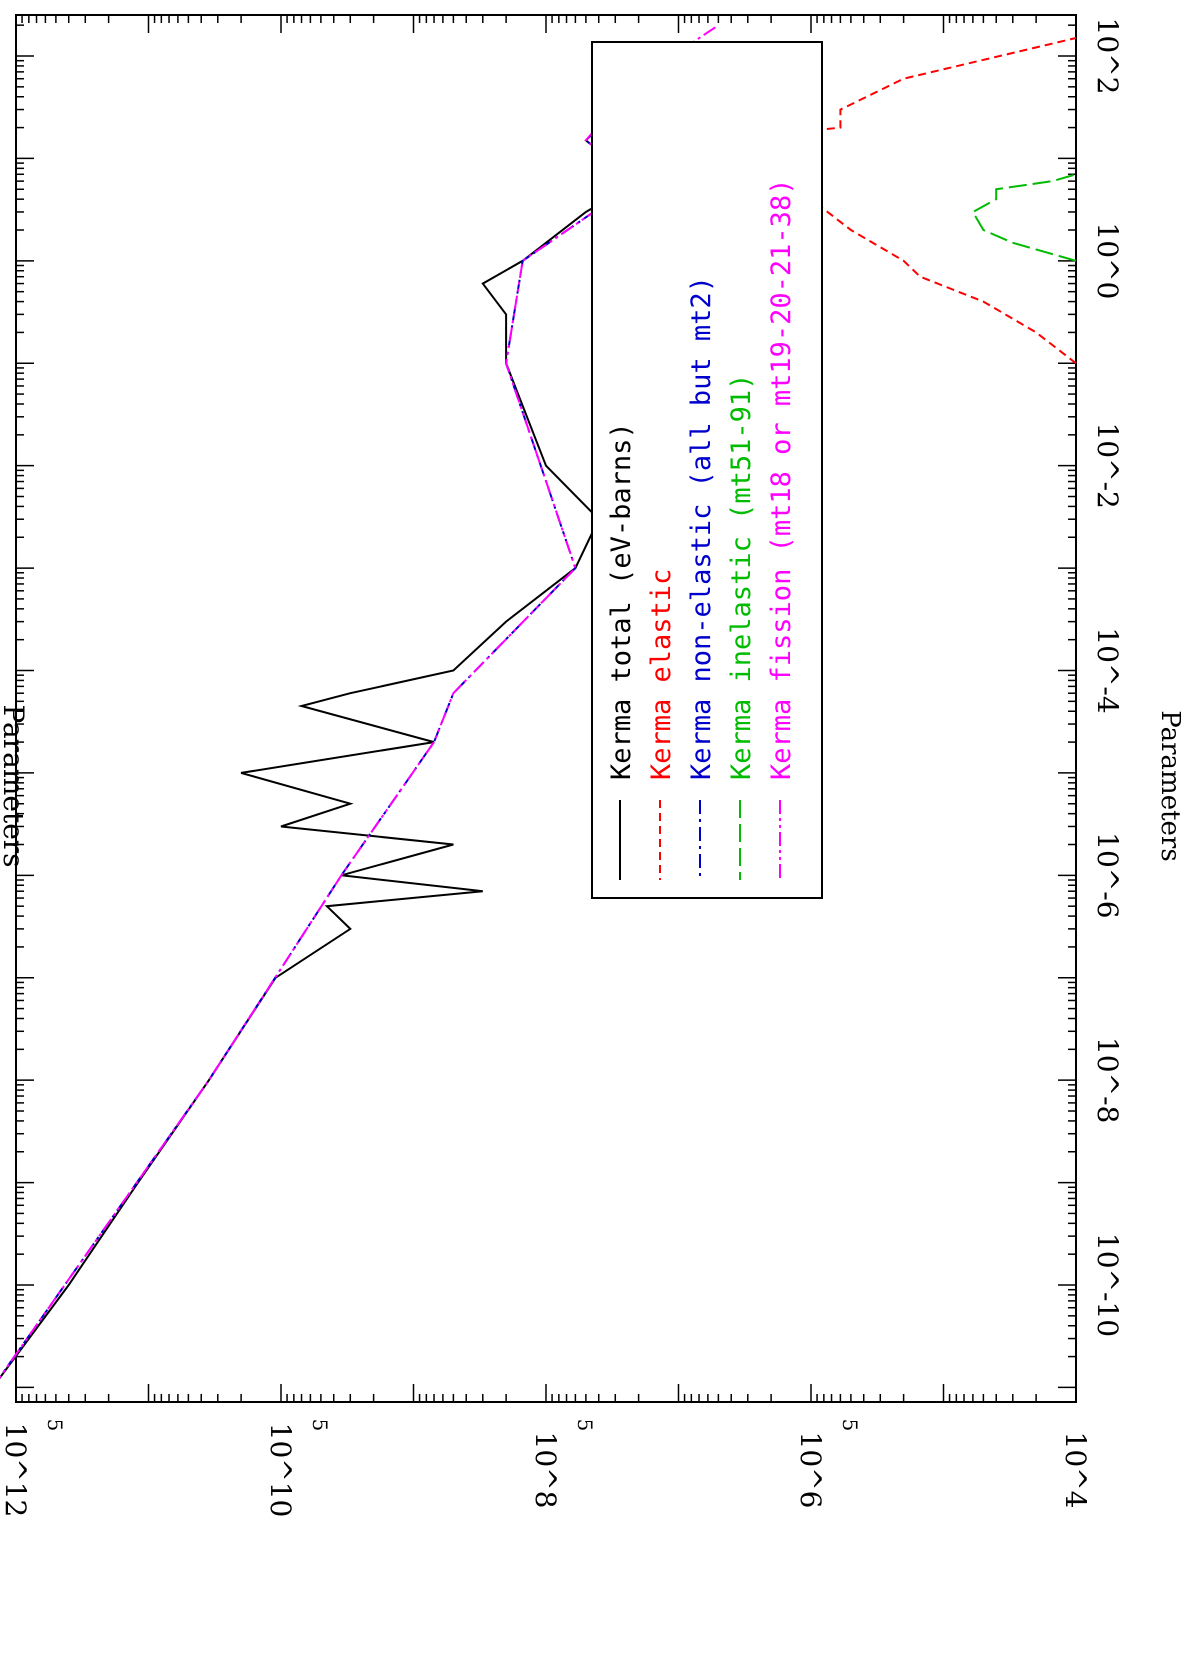 The width and height of the screenshot is (1204, 1663). I want to click on legend-label: Kerma fission (mt18 or mt19-20-21-38), so click(781, 479).